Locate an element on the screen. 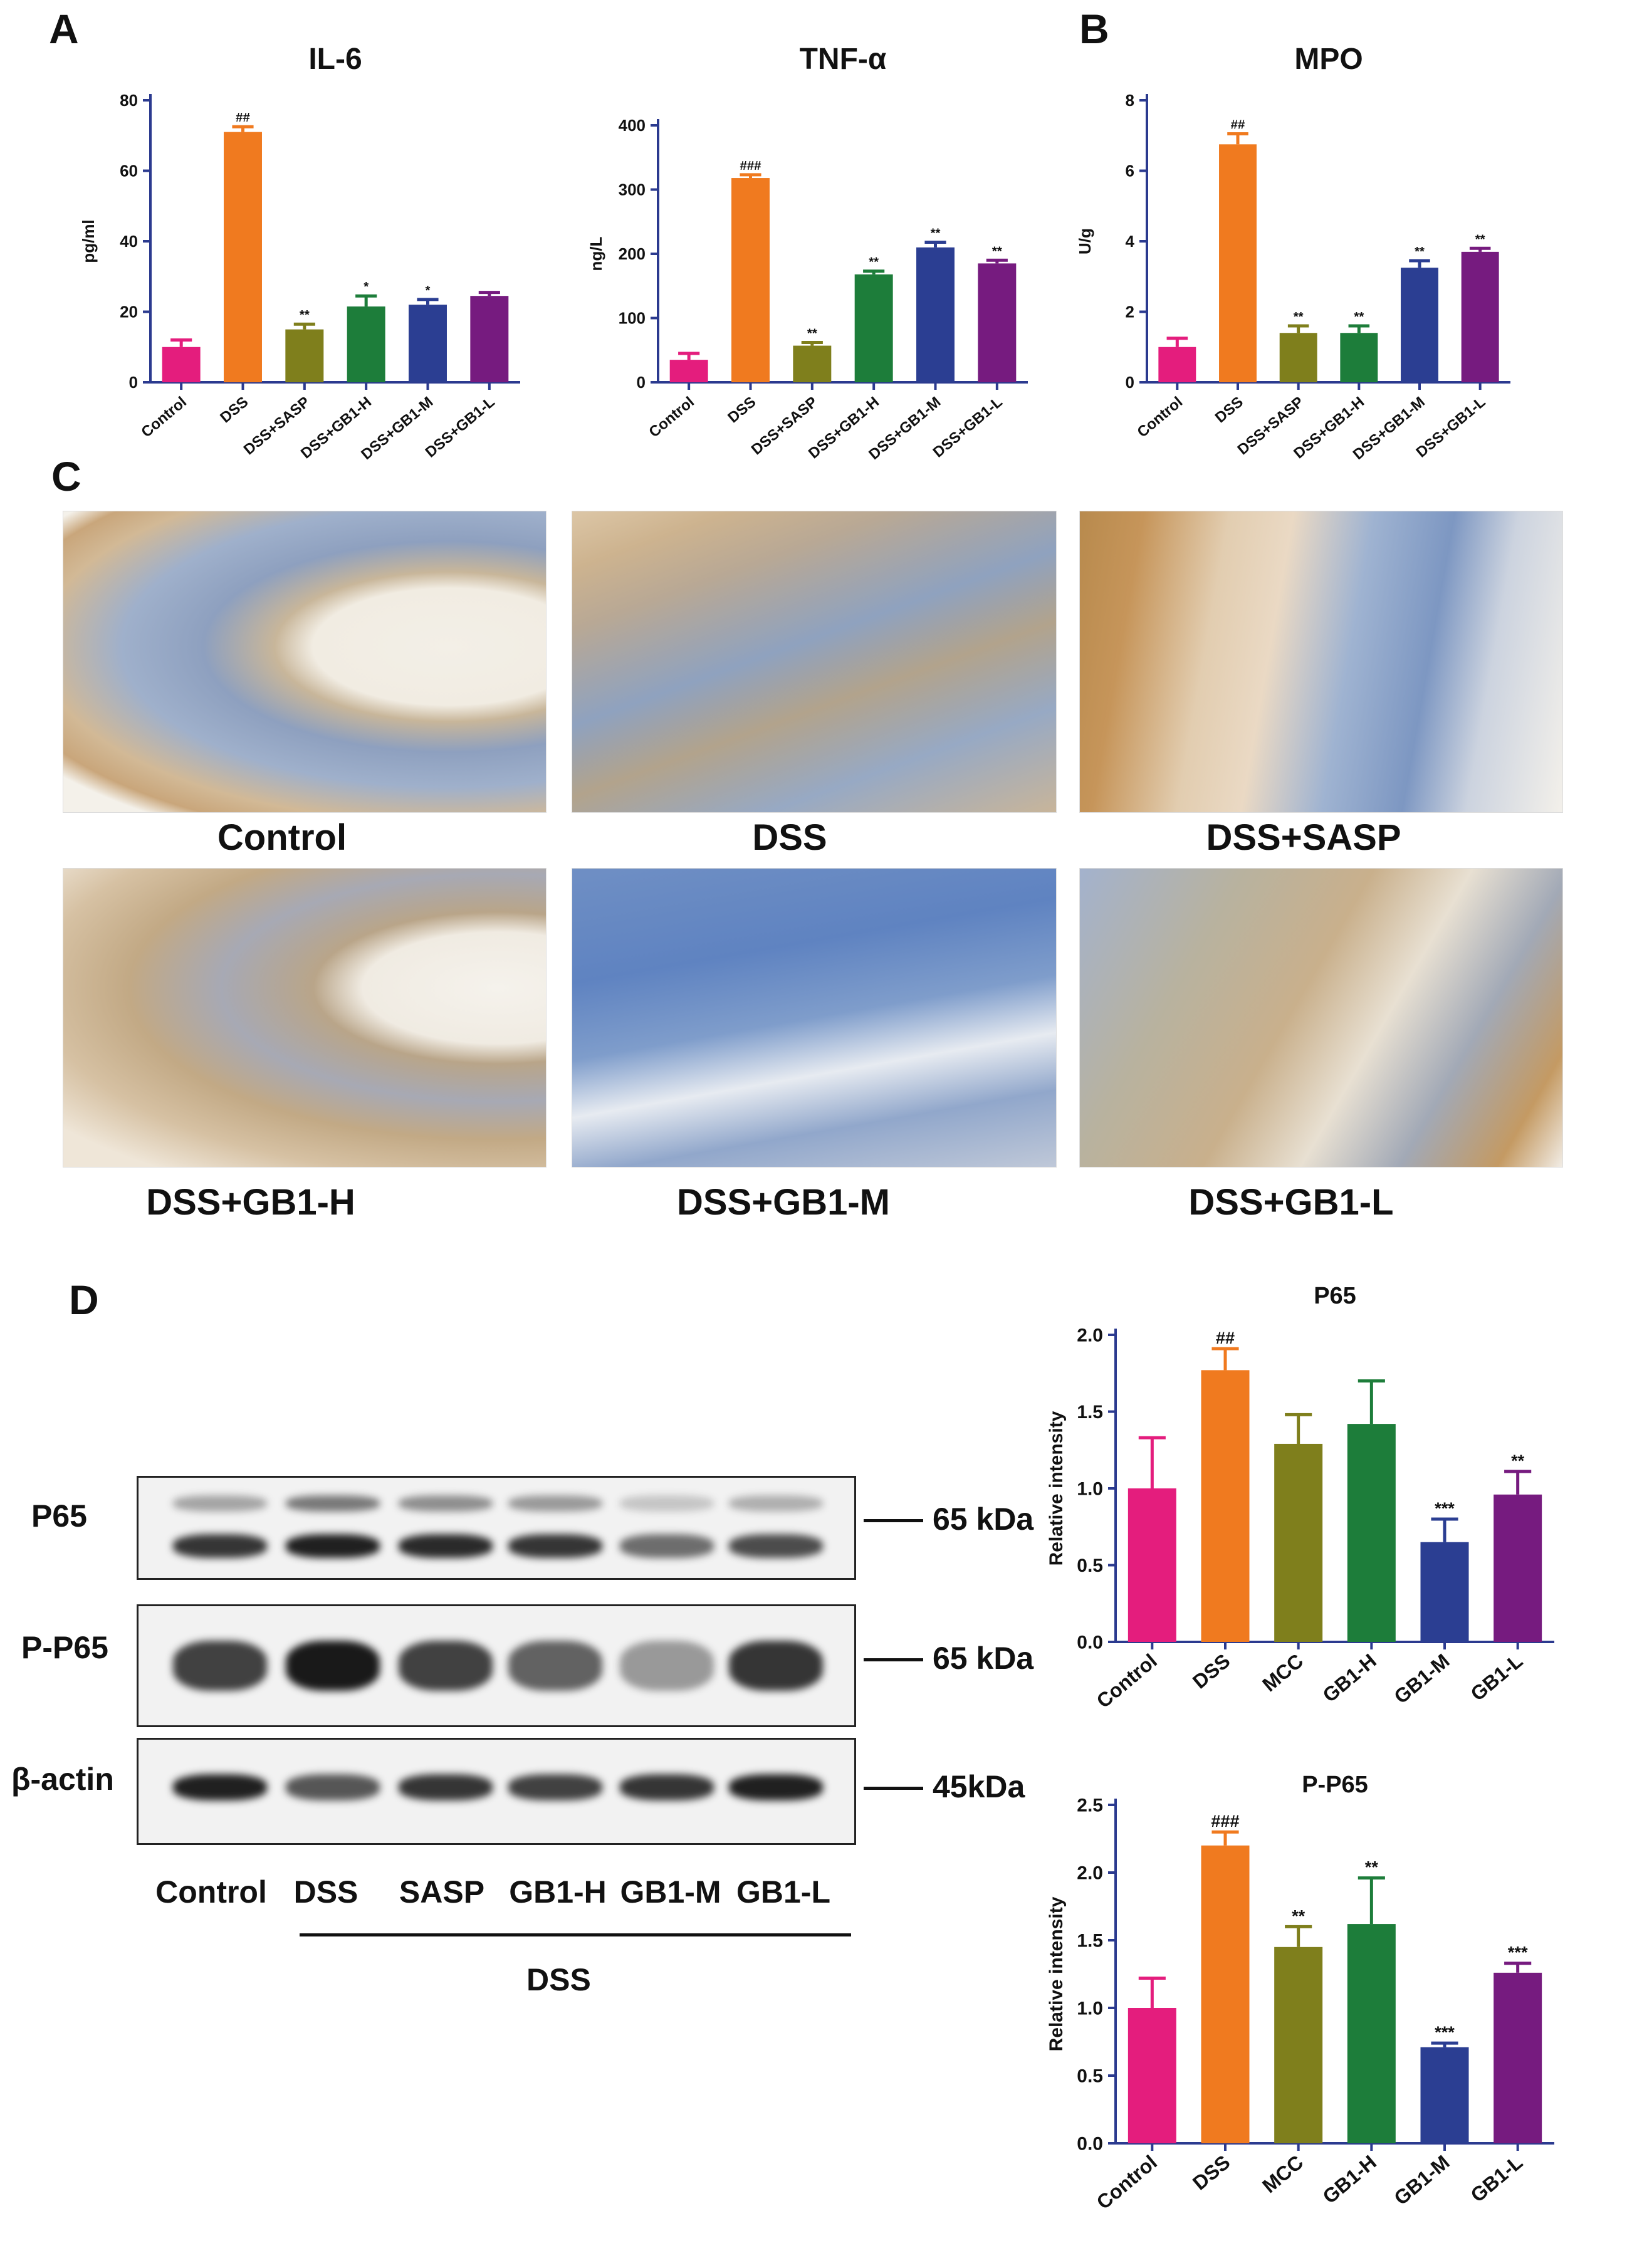 The height and width of the screenshot is (2268, 1627). y-tick-label: 20 is located at coordinates (129, 312).